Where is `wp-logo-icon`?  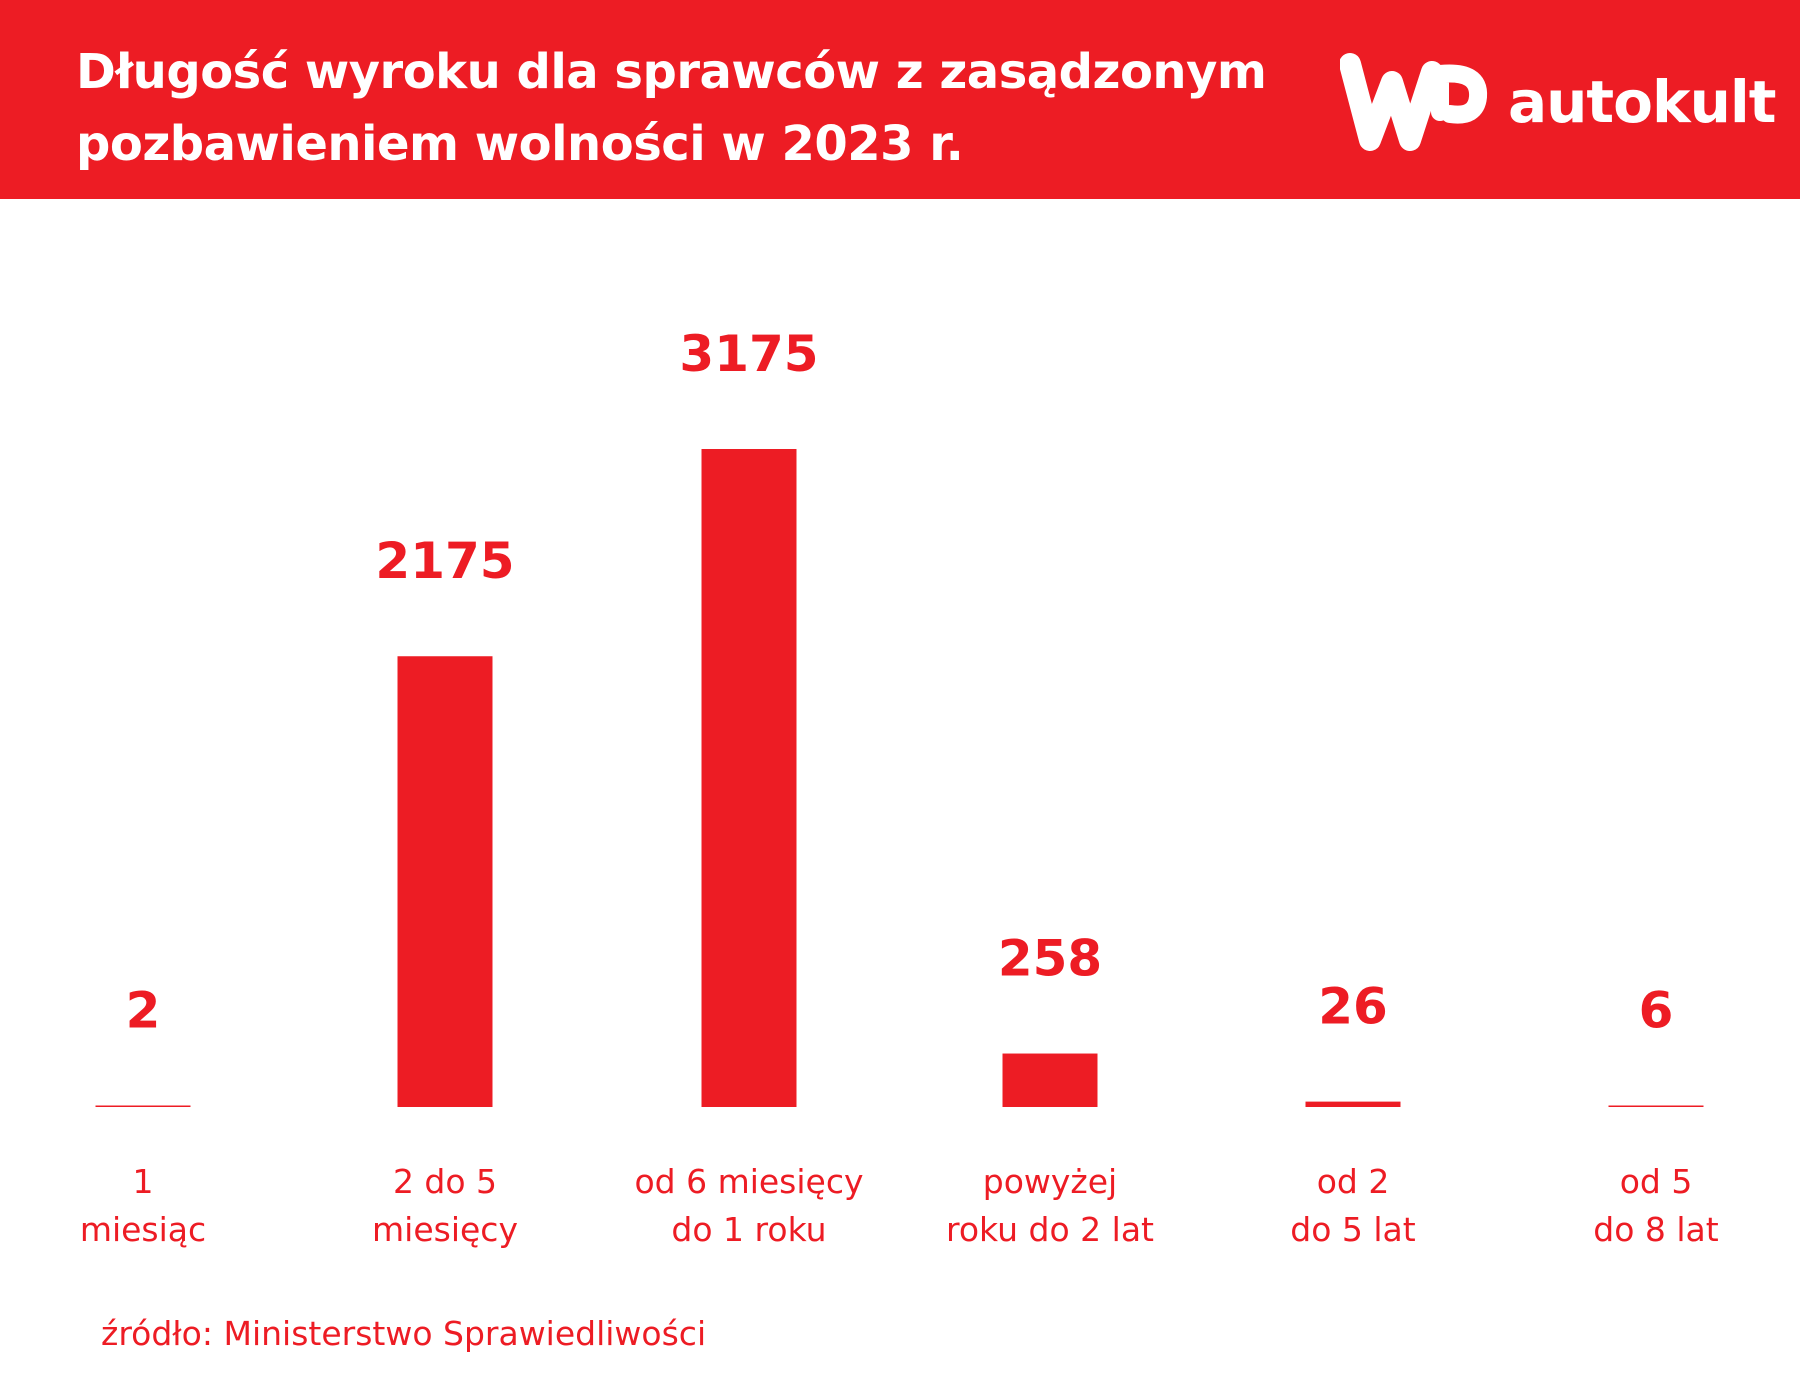 wp-logo-icon is located at coordinates (1414, 102).